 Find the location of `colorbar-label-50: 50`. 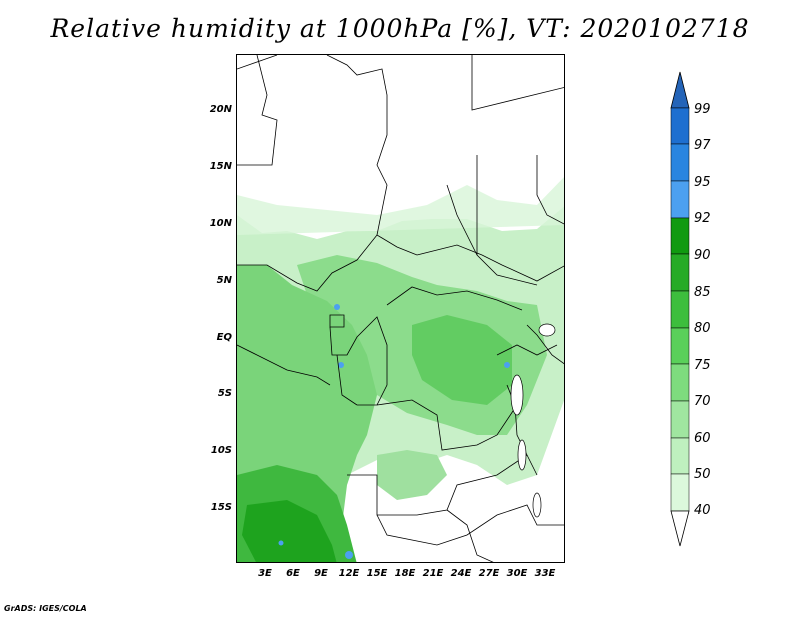

colorbar-label-50: 50 is located at coordinates (702, 474).